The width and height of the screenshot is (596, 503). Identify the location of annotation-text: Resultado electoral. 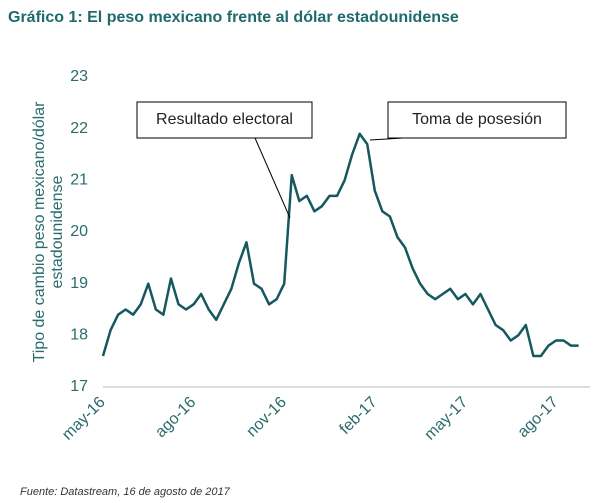
(224, 119).